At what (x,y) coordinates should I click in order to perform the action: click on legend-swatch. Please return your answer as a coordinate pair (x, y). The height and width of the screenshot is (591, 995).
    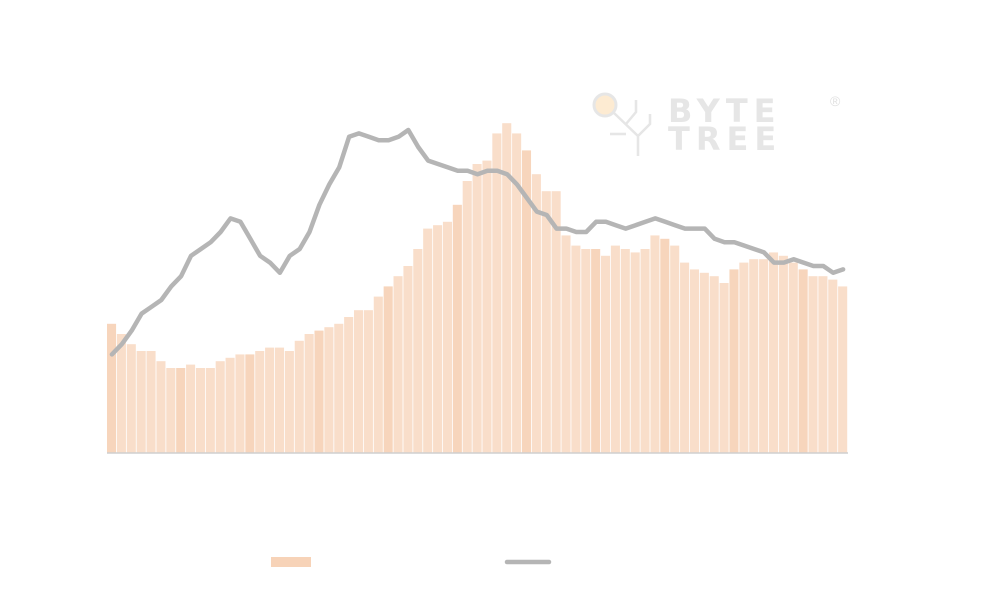
    Looking at the image, I should click on (291, 562).